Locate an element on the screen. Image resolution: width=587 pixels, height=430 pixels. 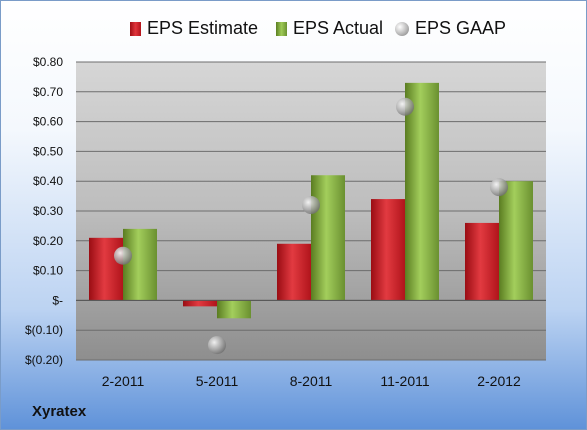
y-tick-label: $0.10 is located at coordinates (48, 271).